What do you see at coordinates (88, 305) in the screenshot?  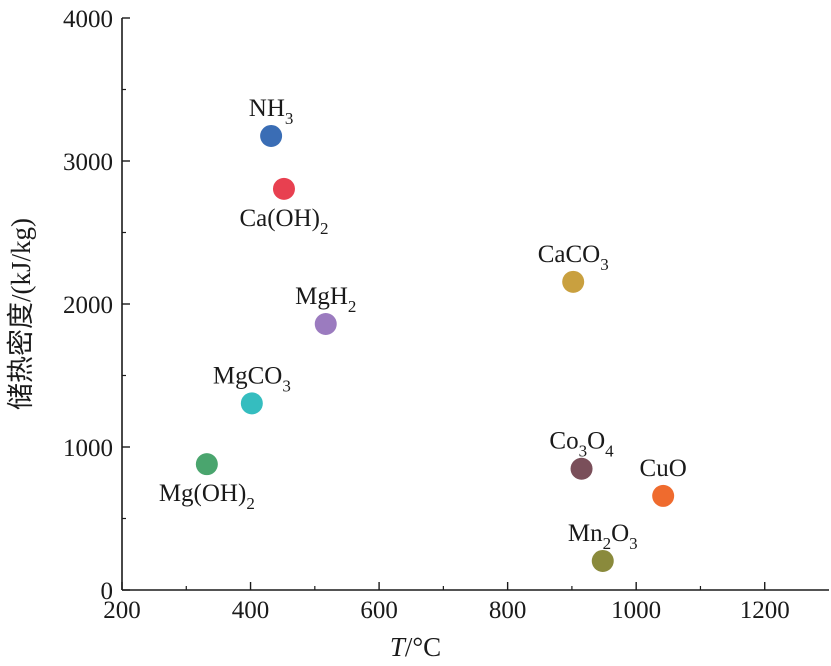 I see `y-tick-label: 2000` at bounding box center [88, 305].